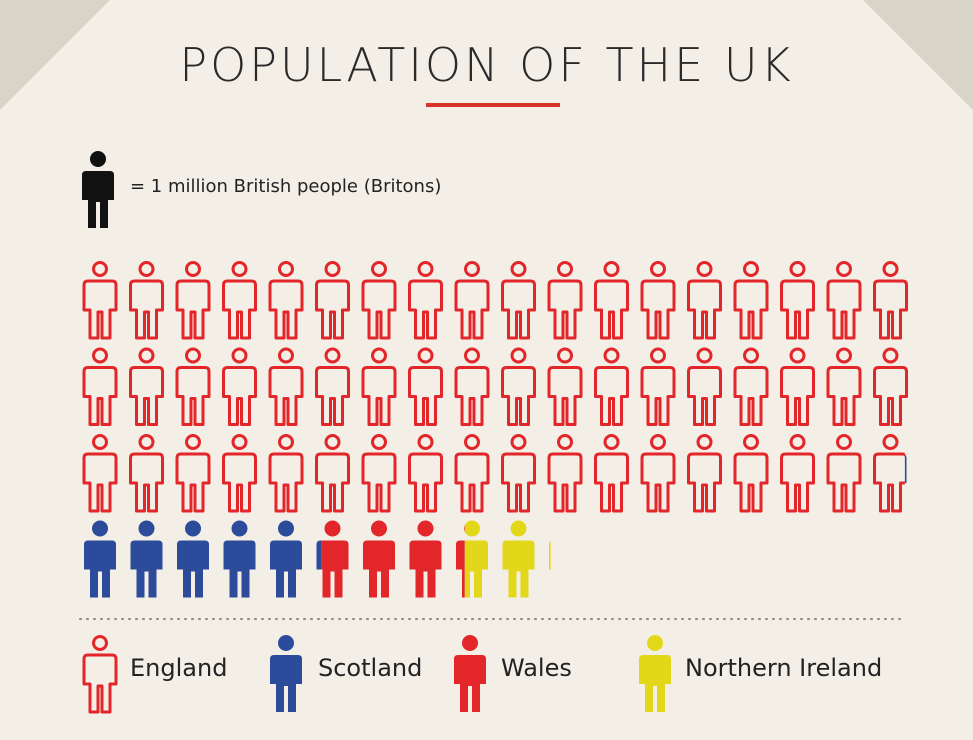 The image size is (973, 740). What do you see at coordinates (370, 668) in the screenshot?
I see `legend-label-scotland: Scotland` at bounding box center [370, 668].